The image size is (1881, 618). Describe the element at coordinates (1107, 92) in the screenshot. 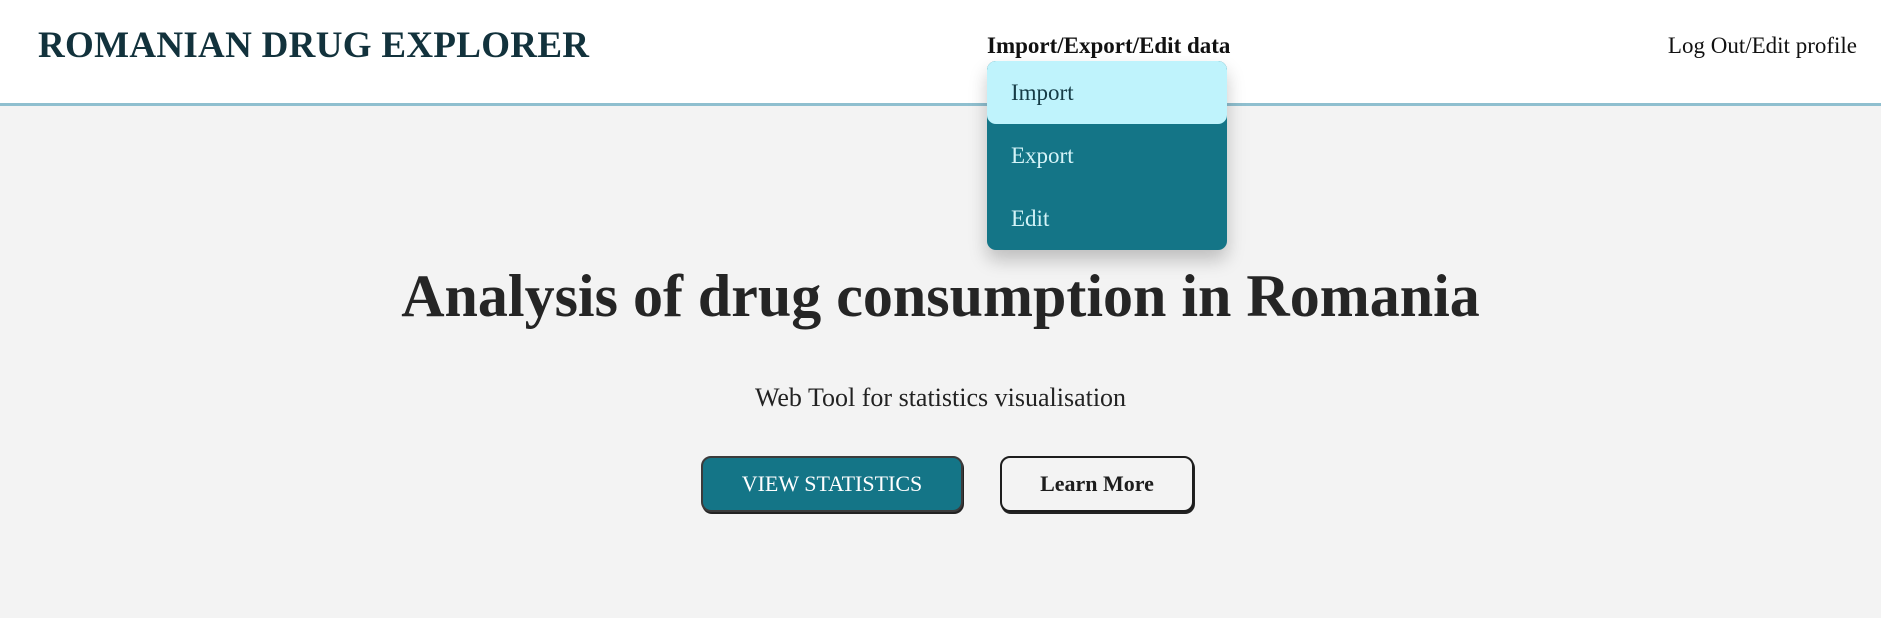

I see `dropdown-item-import: Import` at that location.